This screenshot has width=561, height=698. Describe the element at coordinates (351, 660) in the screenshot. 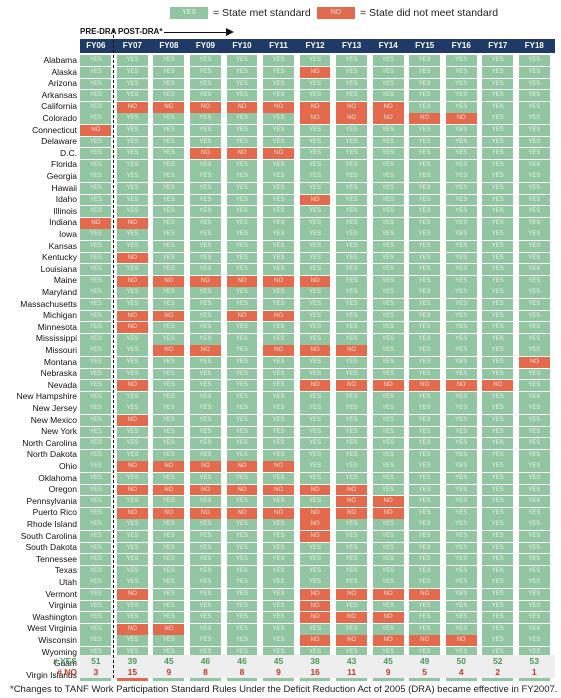

I see `summary-yes-count: 43` at that location.